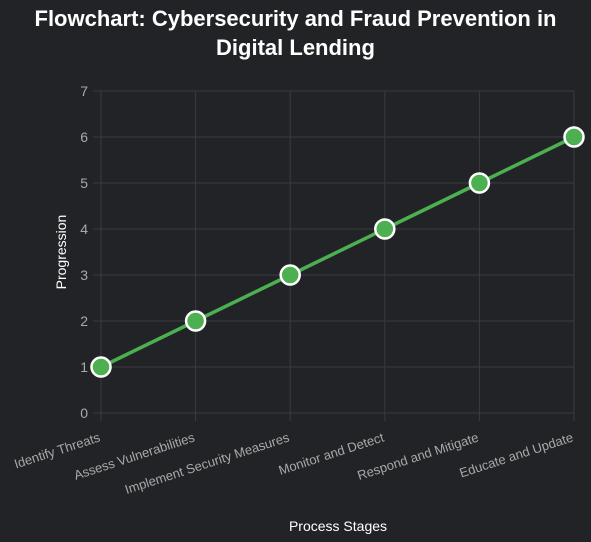 This screenshot has height=542, width=591. I want to click on y-tick-label: 4, so click(84, 229).